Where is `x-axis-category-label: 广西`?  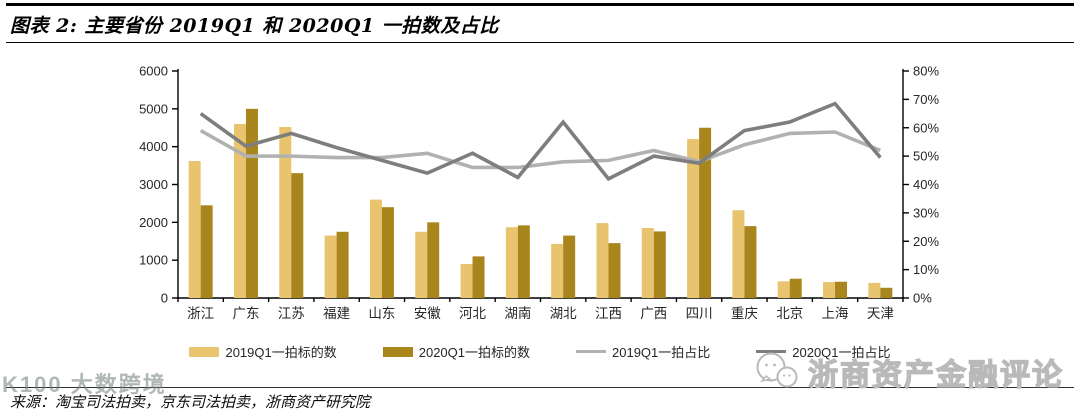
x-axis-category-label: 广西 is located at coordinates (653, 313).